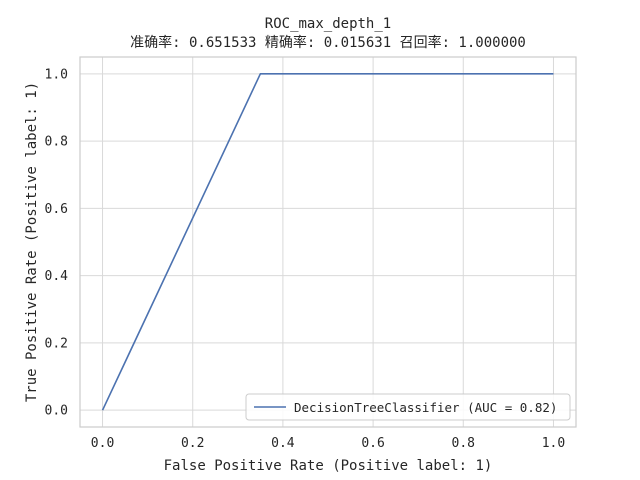 The height and width of the screenshot is (480, 640). Describe the element at coordinates (328, 466) in the screenshot. I see `x-axis-label: False Positive Rate (Positive label: 1)` at that location.